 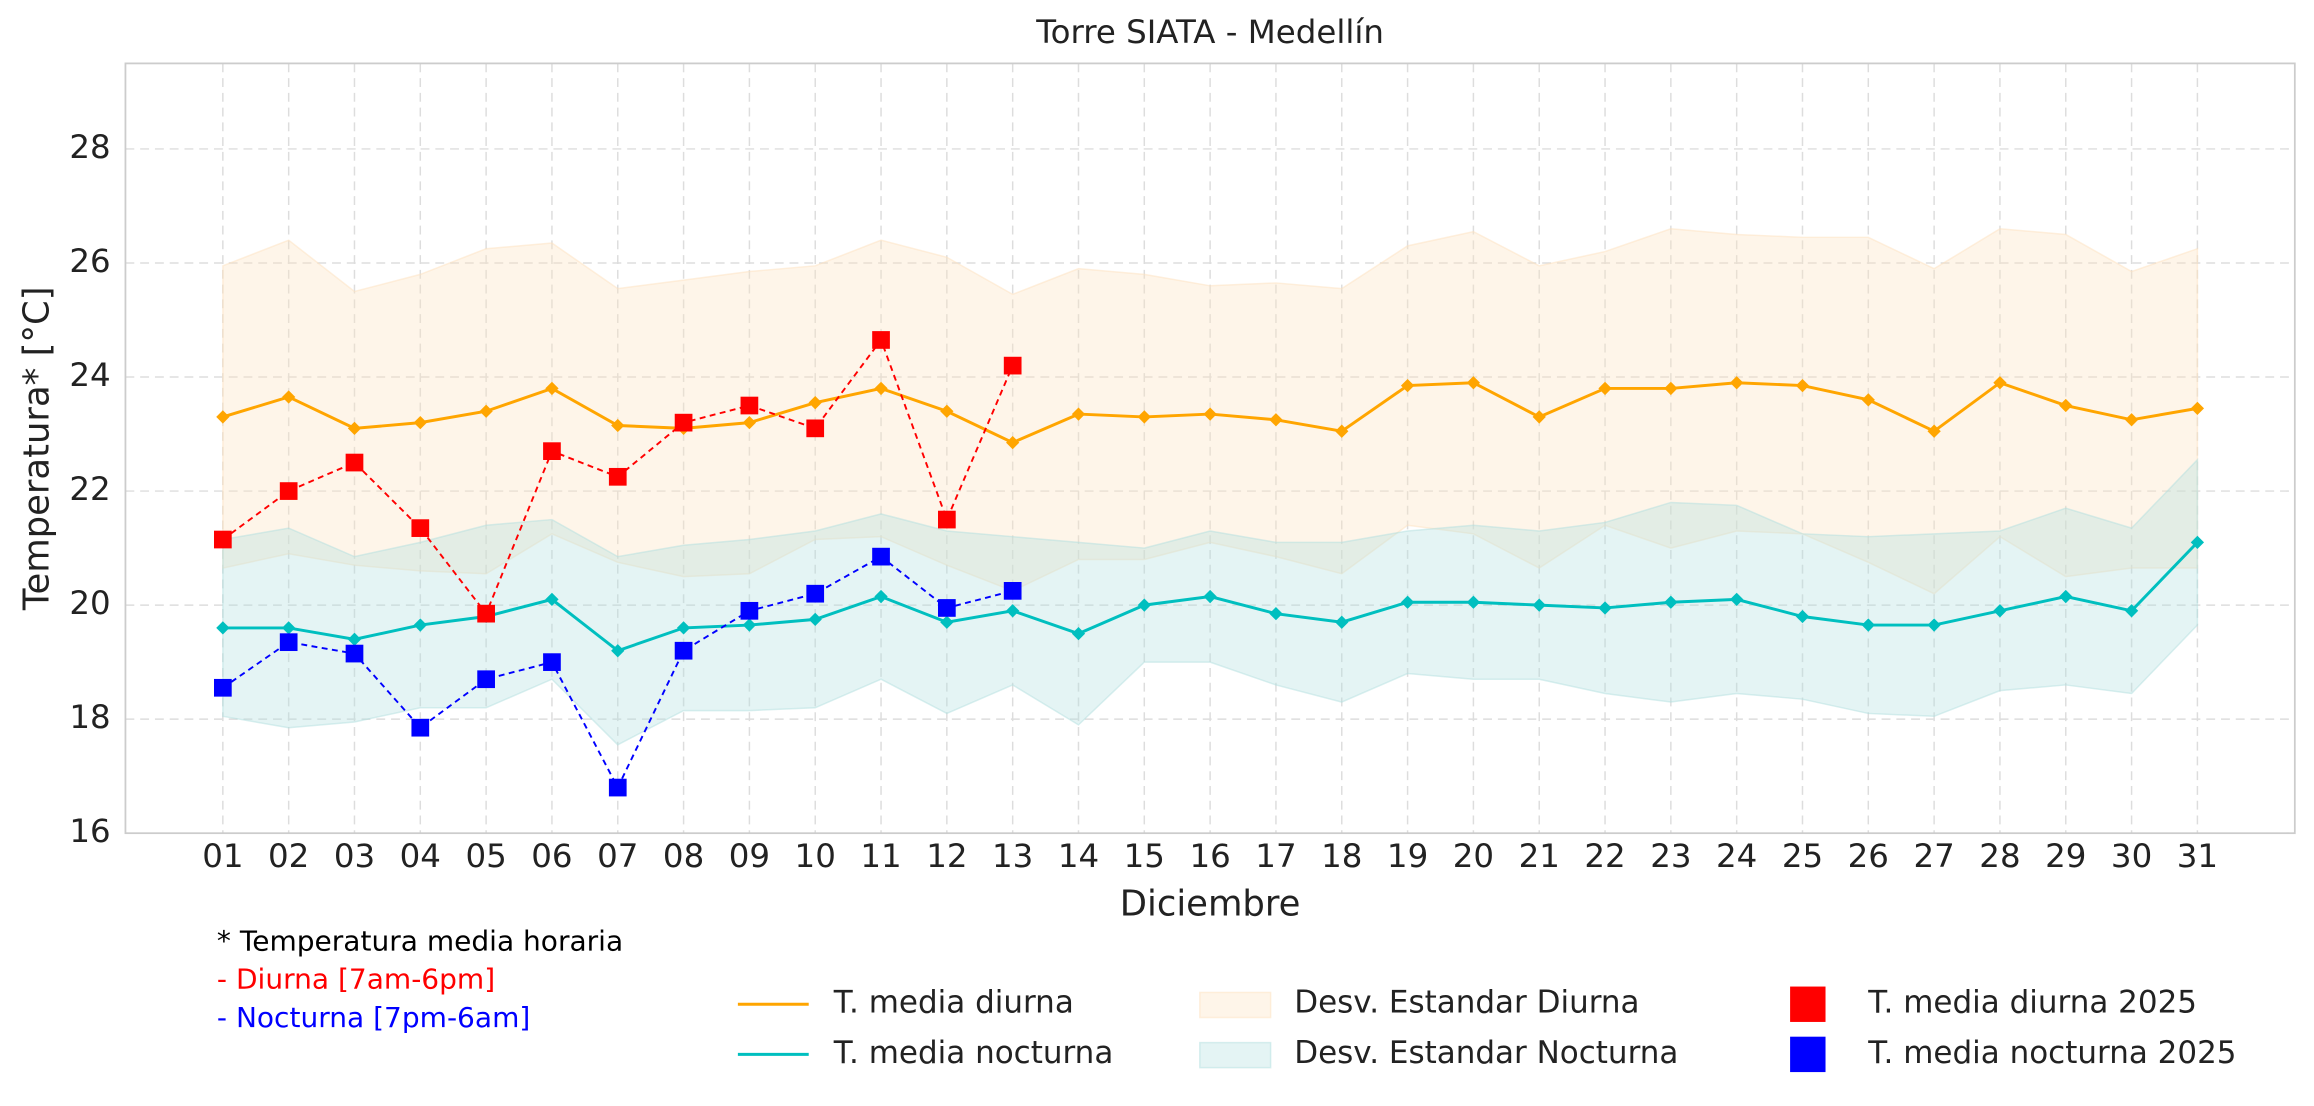 What do you see at coordinates (1808, 1054) in the screenshot?
I see `legend-marker` at bounding box center [1808, 1054].